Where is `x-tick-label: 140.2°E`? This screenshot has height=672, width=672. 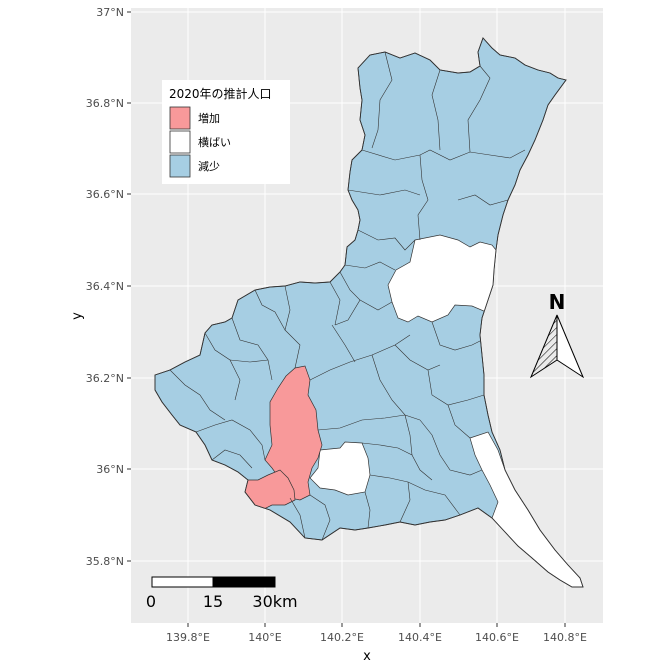
x-tick-label: 140.2°E is located at coordinates (342, 637).